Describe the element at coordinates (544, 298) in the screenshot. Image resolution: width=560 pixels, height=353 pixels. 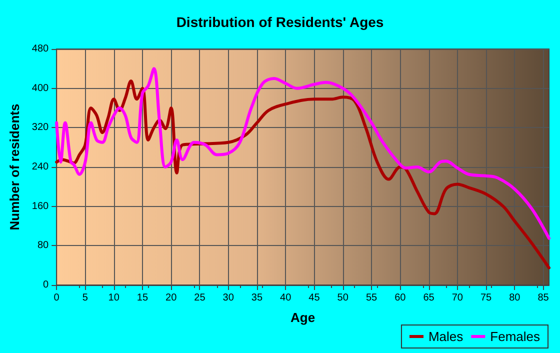
I see `x-tick-label: 85` at that location.